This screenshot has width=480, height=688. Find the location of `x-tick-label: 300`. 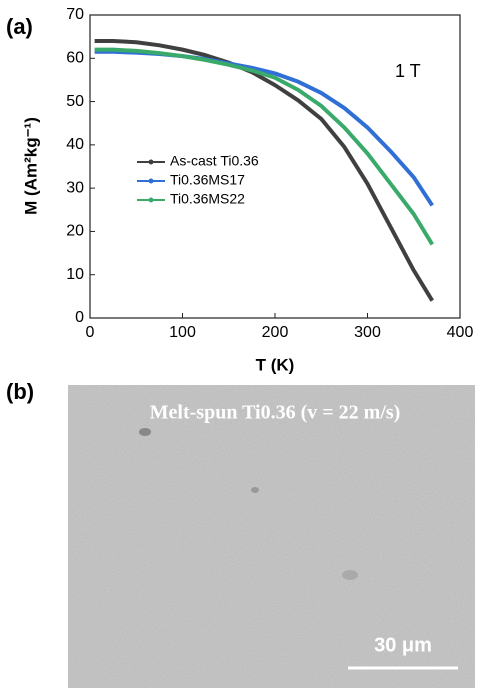

x-tick-label: 300 is located at coordinates (367, 332).